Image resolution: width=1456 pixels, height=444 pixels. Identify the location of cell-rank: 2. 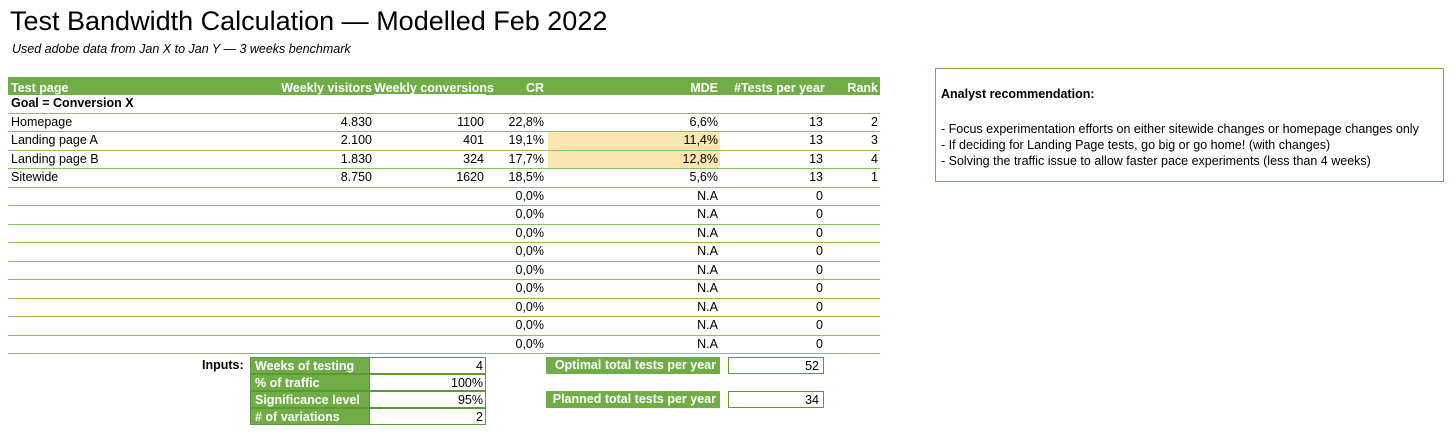
(874, 121).